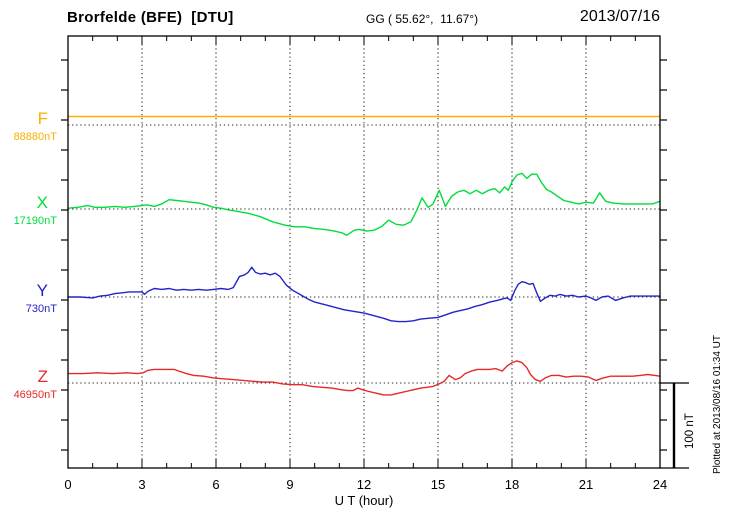 The height and width of the screenshot is (520, 730). What do you see at coordinates (290, 484) in the screenshot?
I see `x-tick-label-9: 9` at bounding box center [290, 484].